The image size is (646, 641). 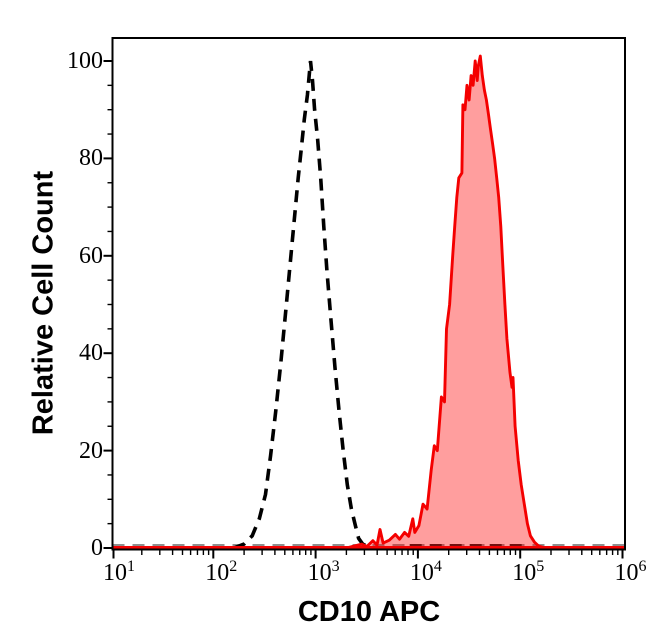 I want to click on x-tick-exponent: 2, so click(x=233, y=566).